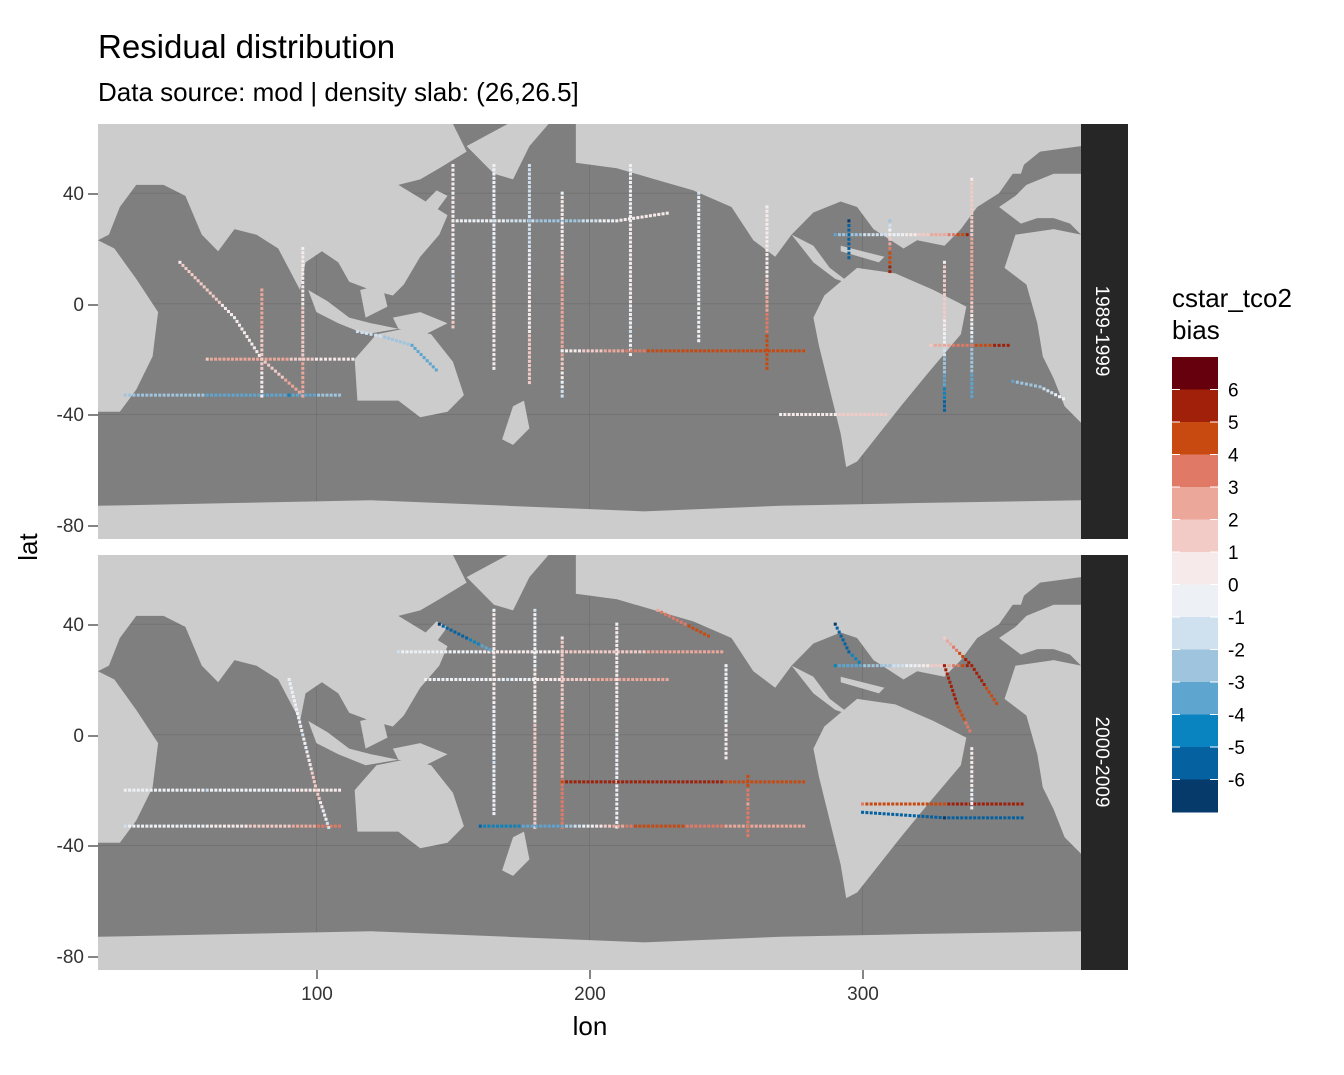 Image resolution: width=1344 pixels, height=1075 pixels. What do you see at coordinates (1236, 781) in the screenshot?
I see `legend-label: -6` at bounding box center [1236, 781].